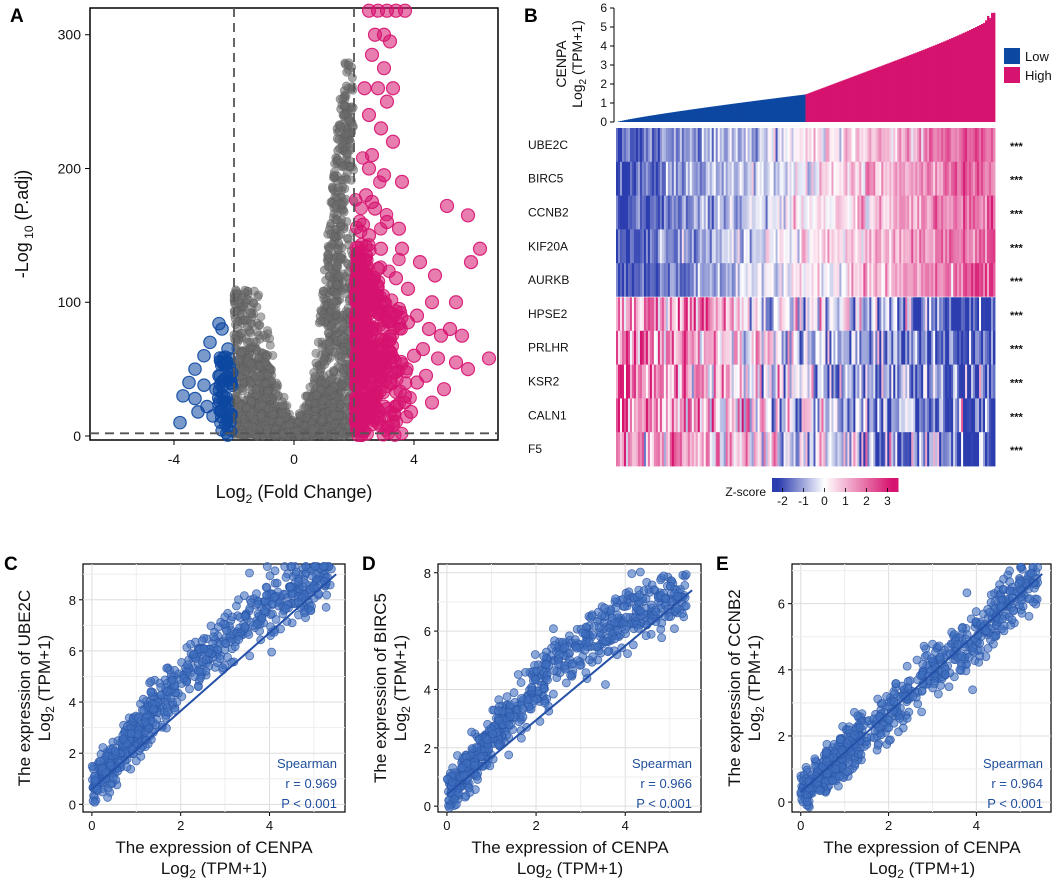 The width and height of the screenshot is (1059, 883). I want to click on colorbar-tick-label: -1, so click(803, 501).